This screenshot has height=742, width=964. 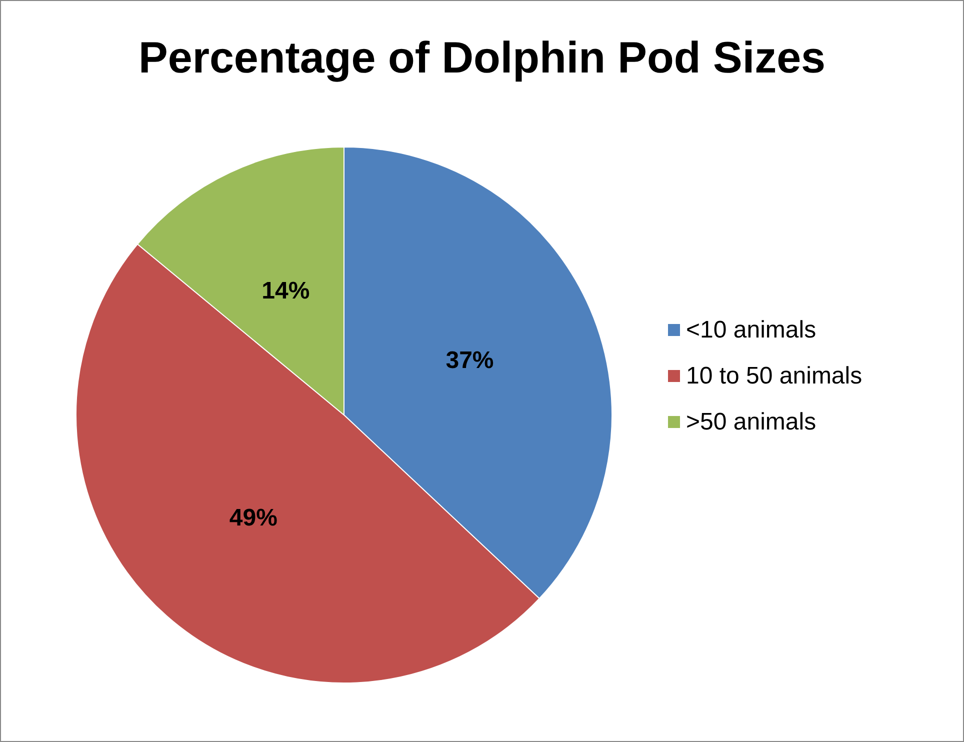 What do you see at coordinates (751, 422) in the screenshot?
I see `legend-label: >50 animals` at bounding box center [751, 422].